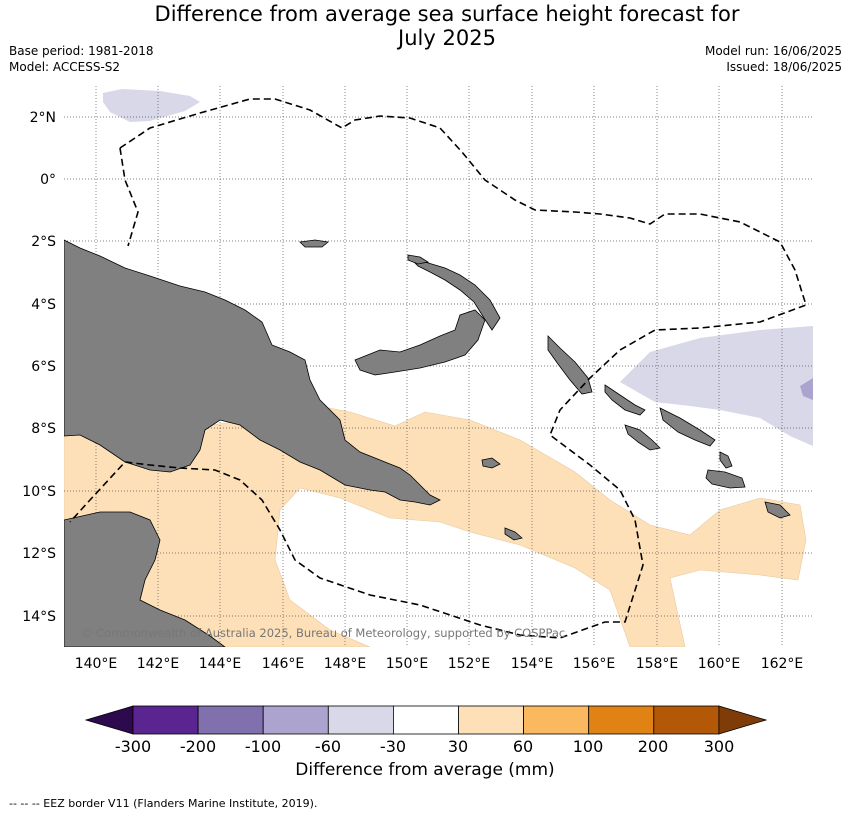  What do you see at coordinates (43, 305) in the screenshot?
I see `lat-label: 4°S` at bounding box center [43, 305].